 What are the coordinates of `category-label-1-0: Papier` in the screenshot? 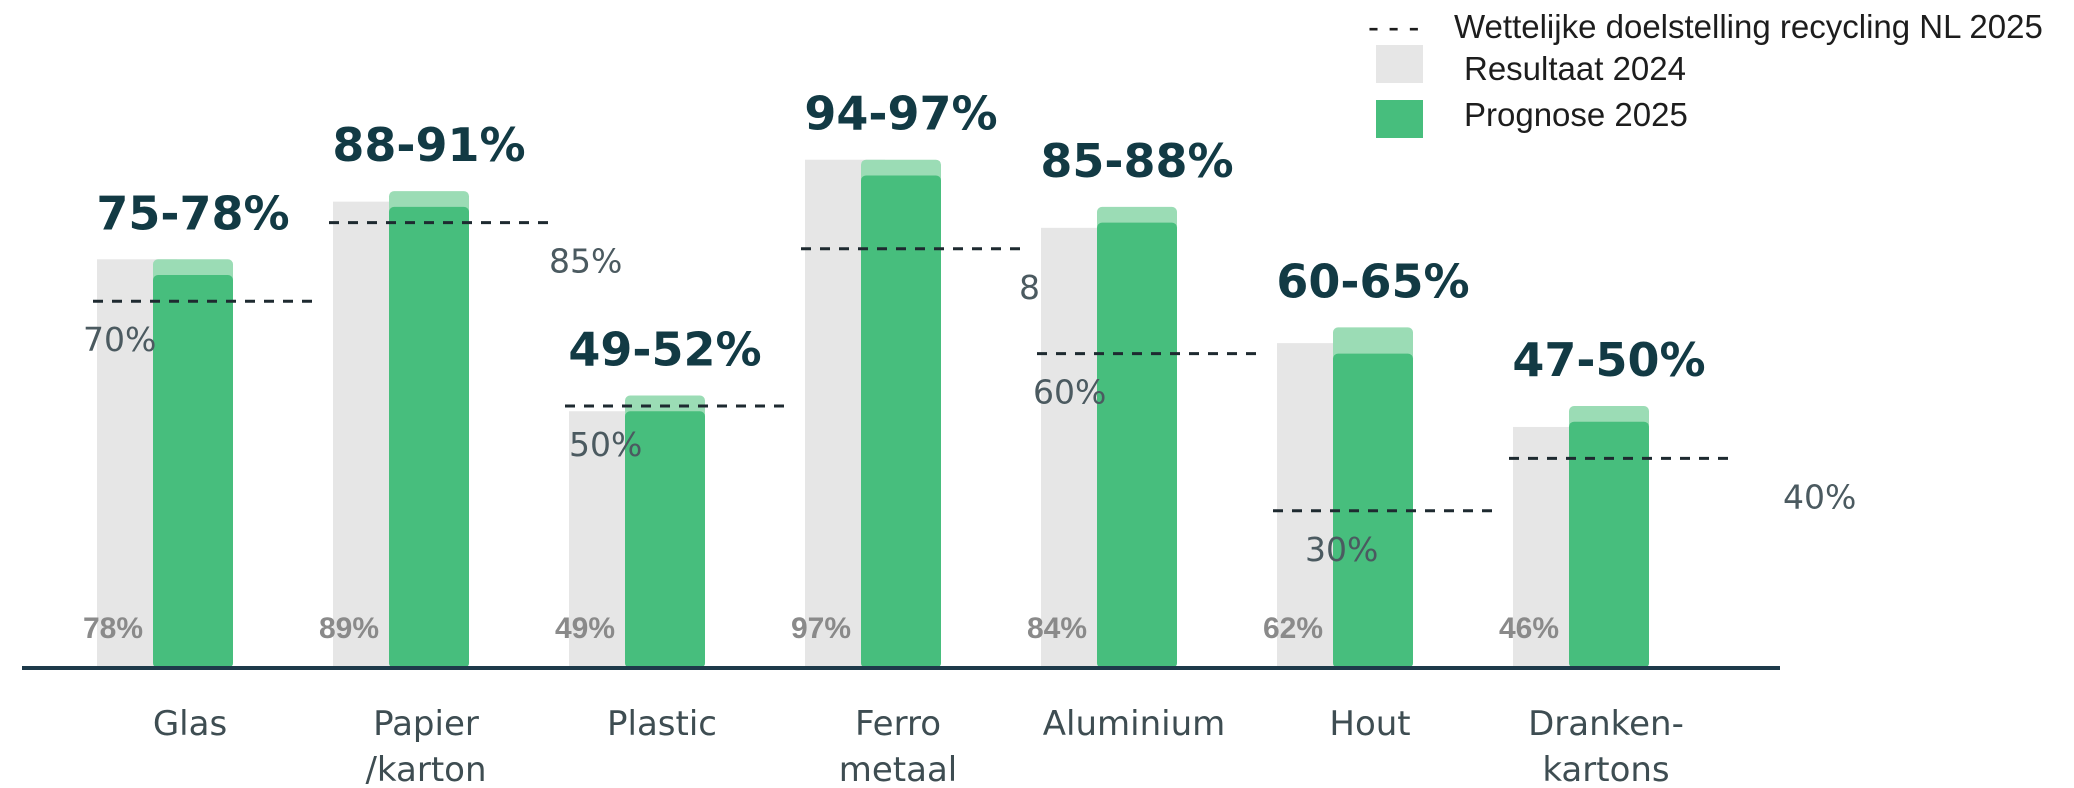 It's located at (426, 724).